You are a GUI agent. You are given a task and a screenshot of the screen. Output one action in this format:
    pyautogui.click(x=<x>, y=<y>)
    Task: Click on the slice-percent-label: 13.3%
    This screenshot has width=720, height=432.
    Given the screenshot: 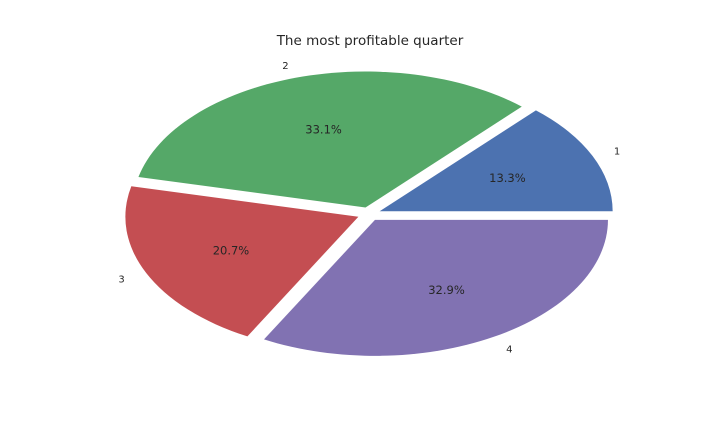 What is the action you would take?
    pyautogui.click(x=507, y=178)
    